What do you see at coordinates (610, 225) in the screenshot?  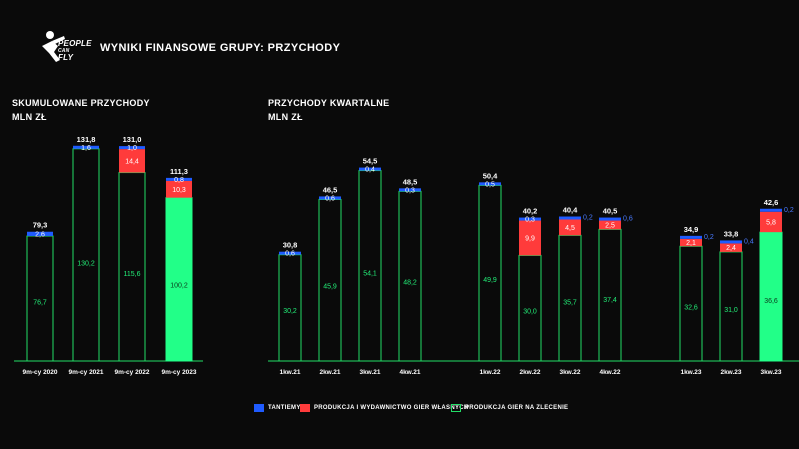 I see `quarterly-label-wlasne: 2,5` at bounding box center [610, 225].